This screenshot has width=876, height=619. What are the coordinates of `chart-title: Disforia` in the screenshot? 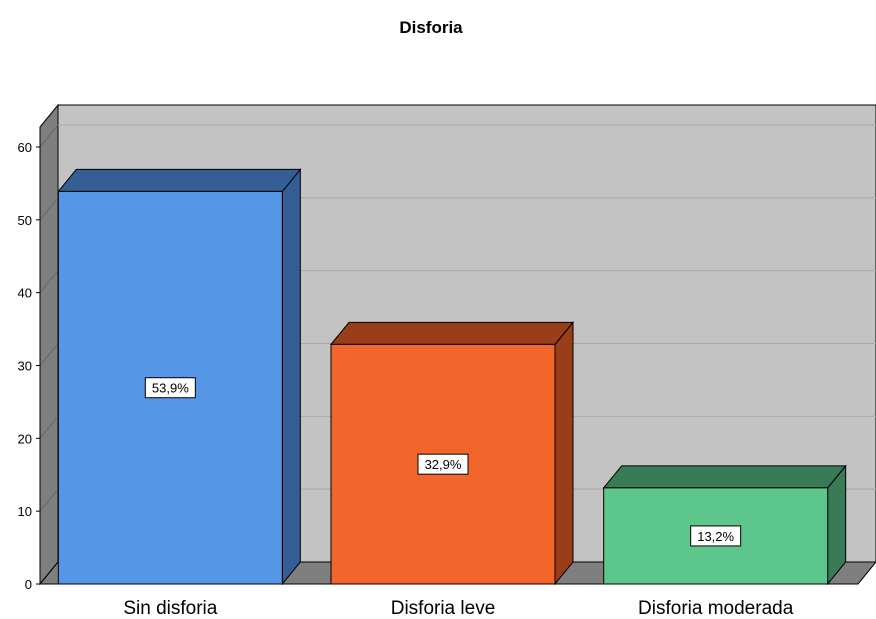 It's located at (431, 27).